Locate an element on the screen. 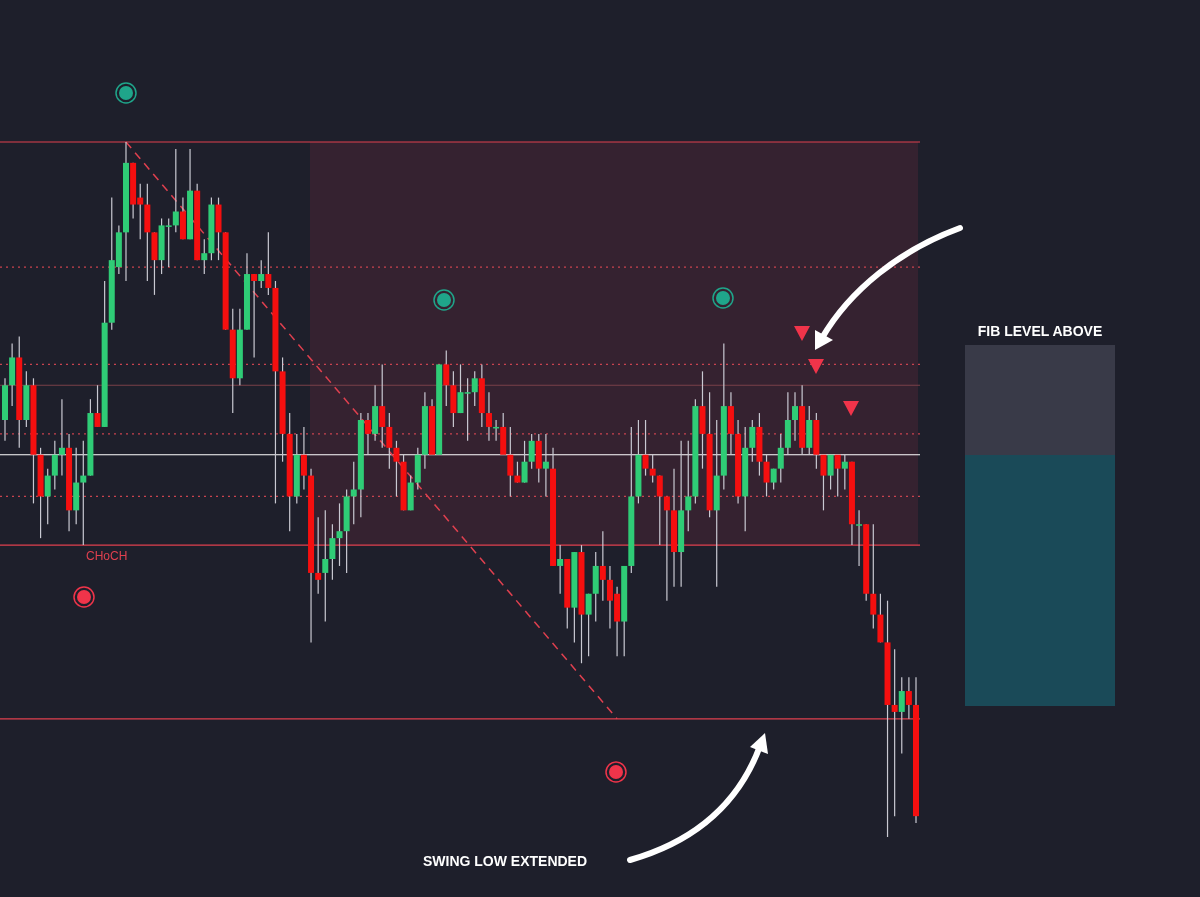 The image size is (1200, 897). text: SWING LOW EXTENDED is located at coordinates (505, 861).